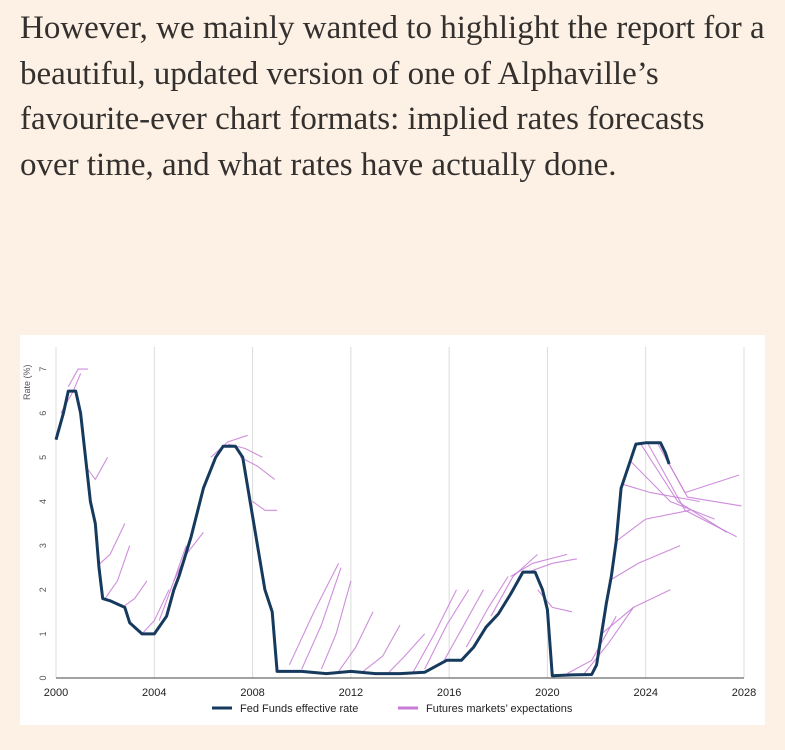  Describe the element at coordinates (645, 693) in the screenshot. I see `x-tick-label: 2024` at that location.